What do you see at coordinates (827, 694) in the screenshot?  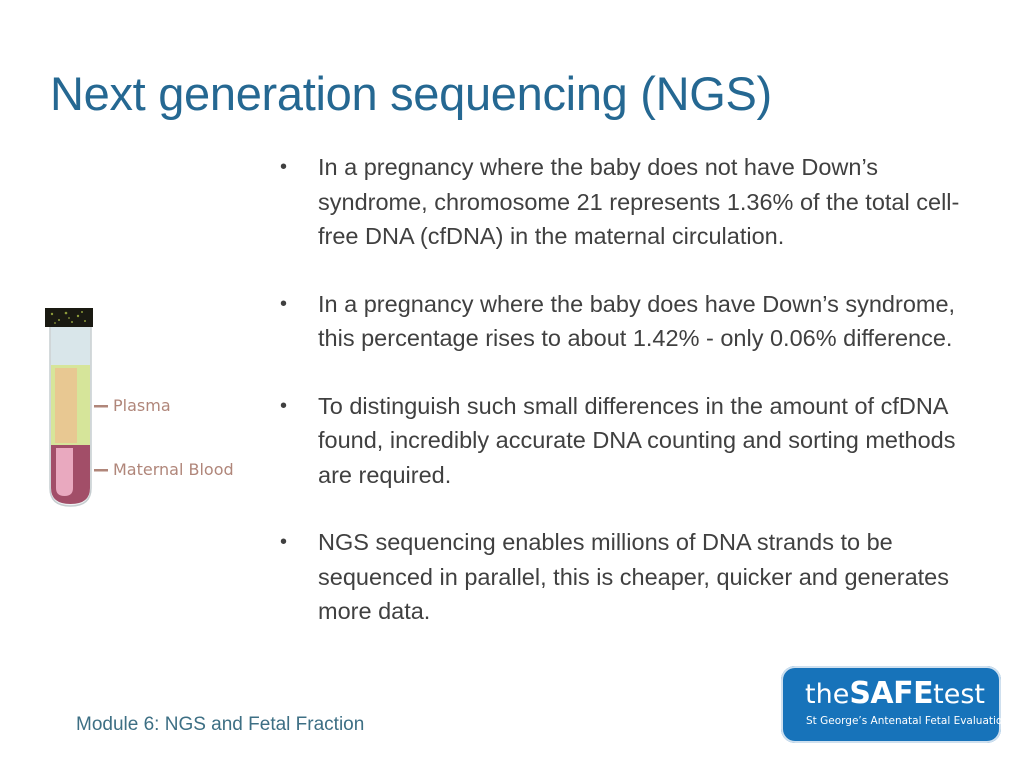 I see `logo-the: the` at bounding box center [827, 694].